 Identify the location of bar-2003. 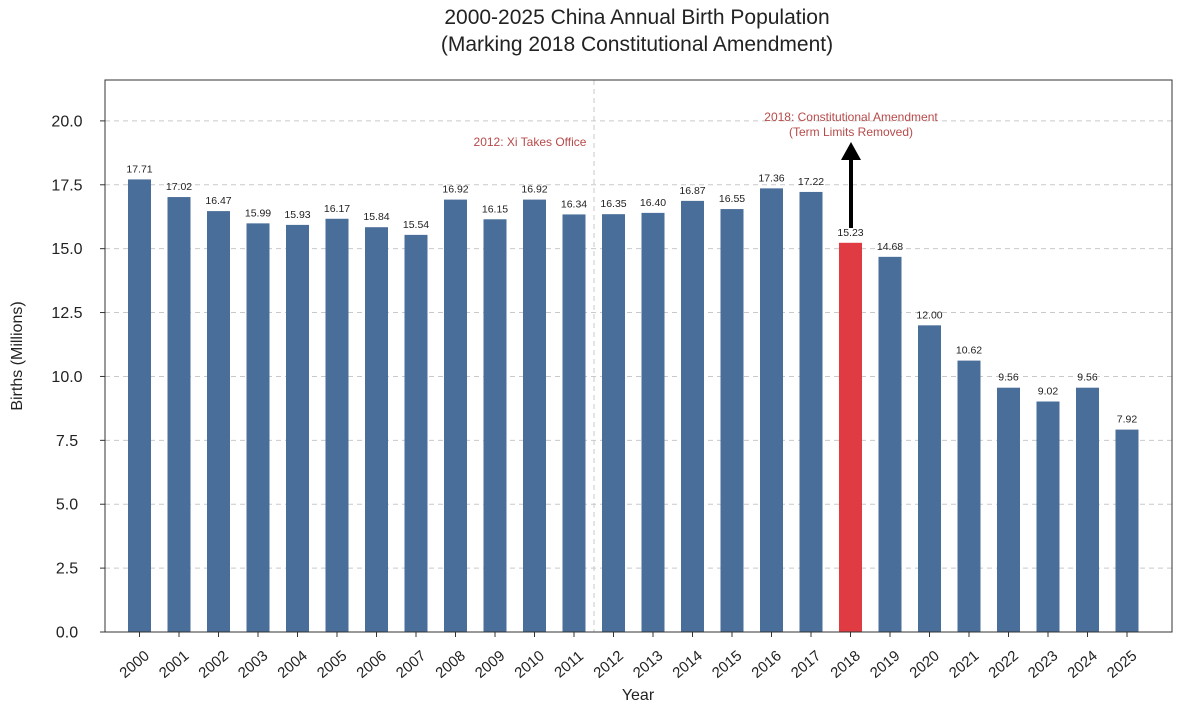
(258, 427).